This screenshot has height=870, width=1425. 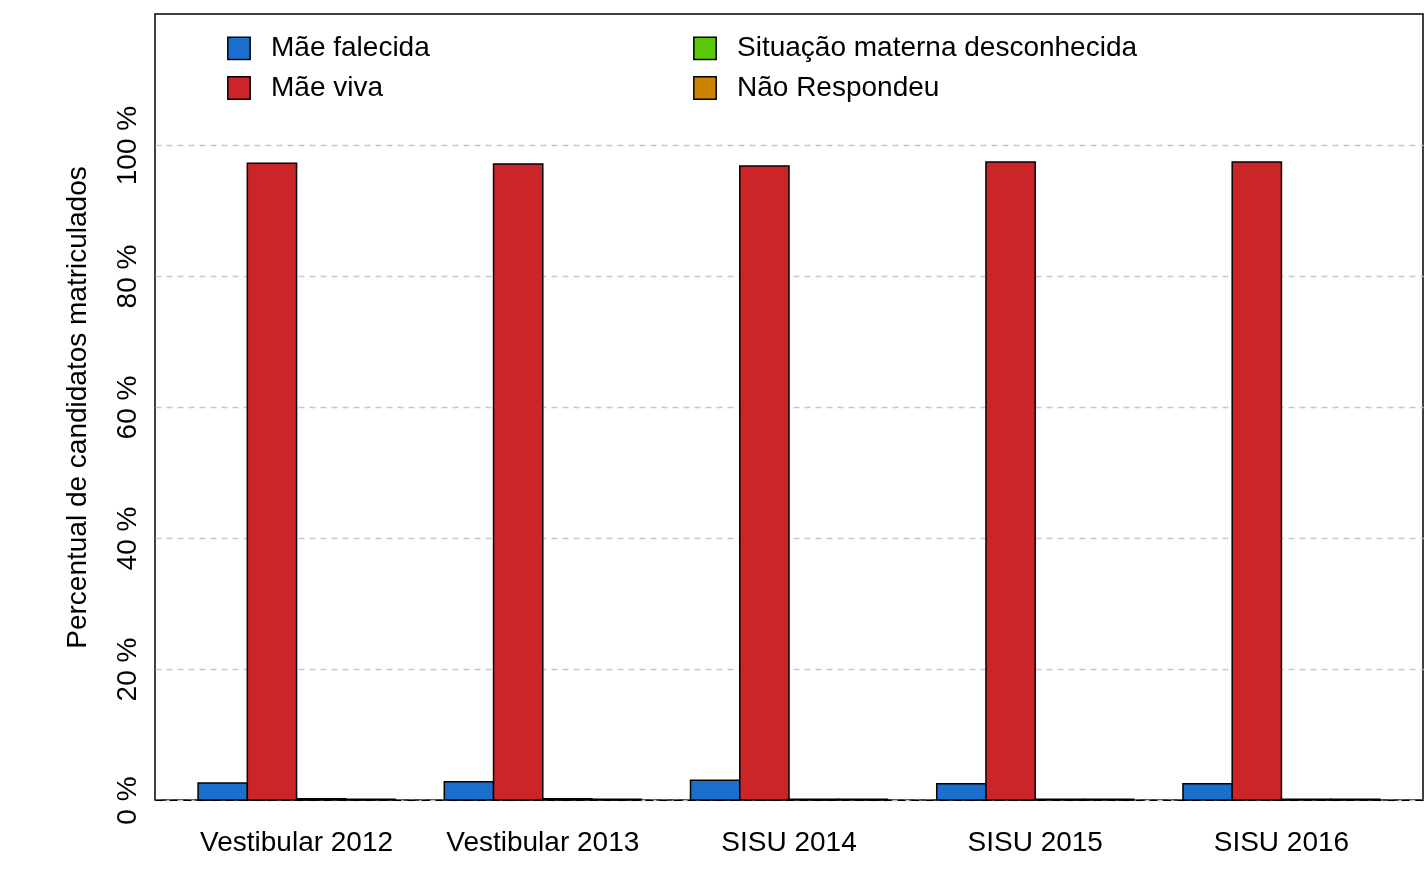 I want to click on x-tick-label: Vestibular 2013, so click(x=543, y=841).